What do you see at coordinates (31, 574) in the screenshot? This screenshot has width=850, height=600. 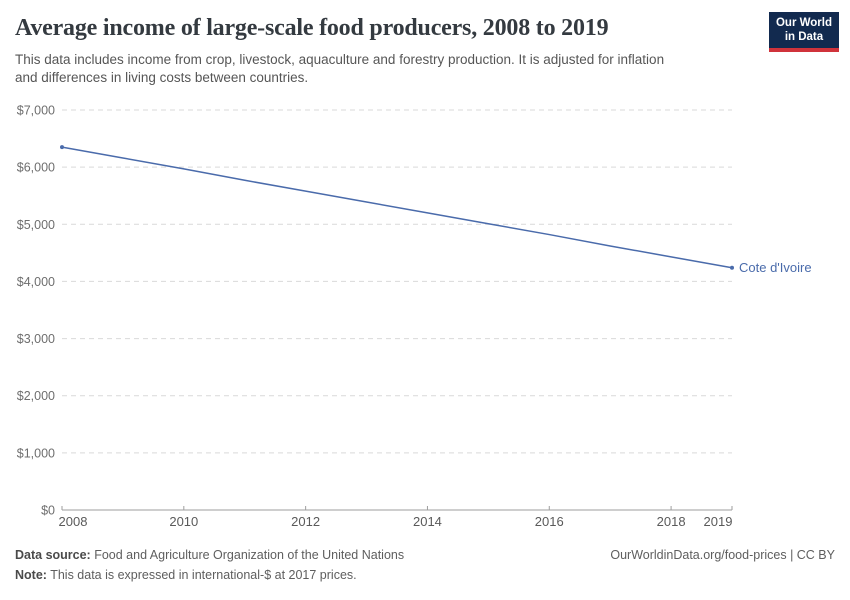 I see `note-label: Note:` at bounding box center [31, 574].